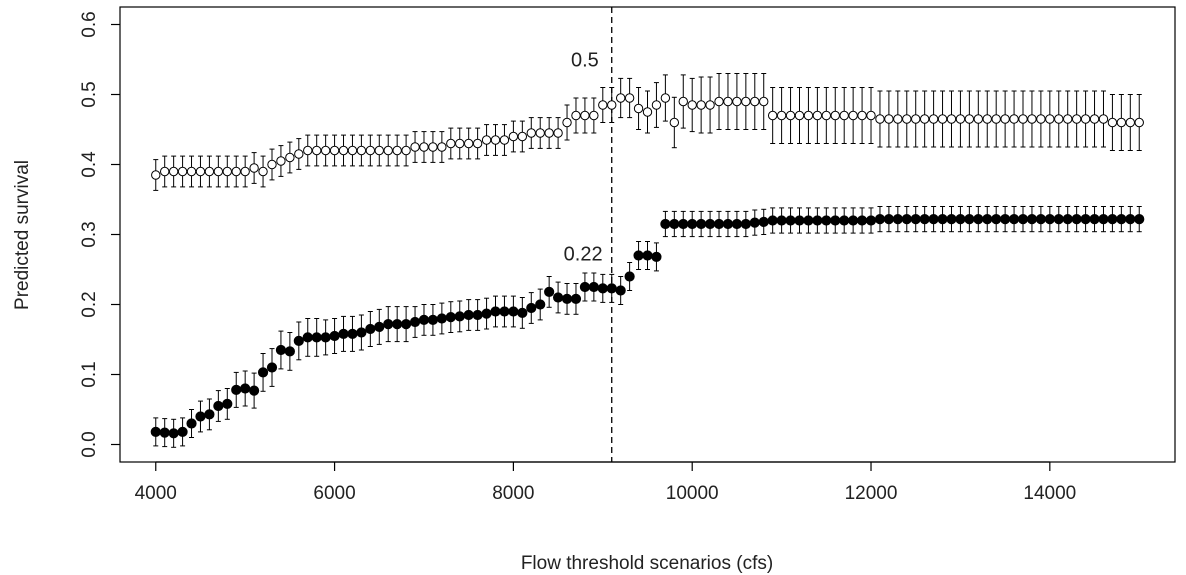 The width and height of the screenshot is (1186, 575). Describe the element at coordinates (22, 235) in the screenshot. I see `y-axis-label: Predicted survival` at that location.